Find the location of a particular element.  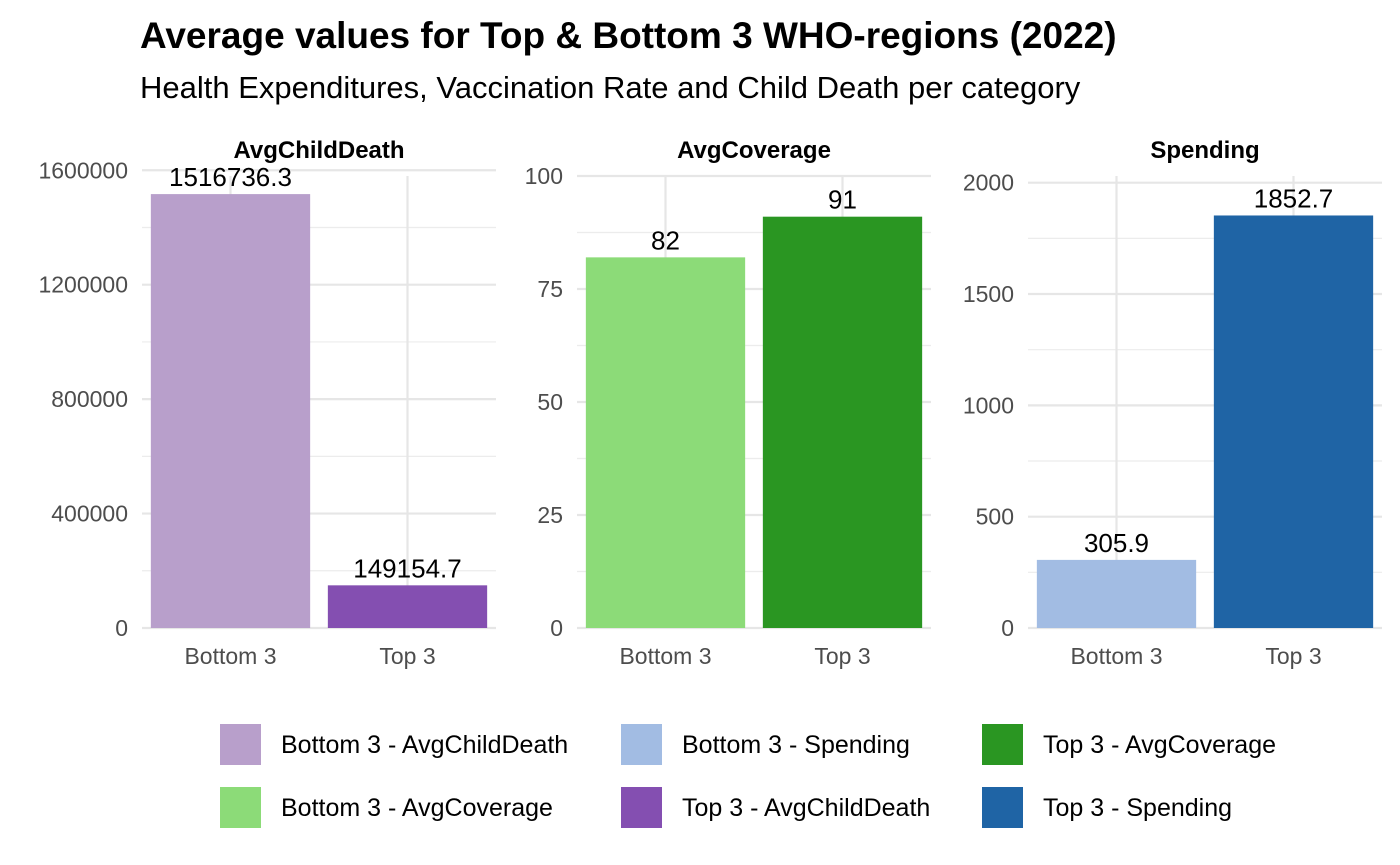

data-label: 149154.7 is located at coordinates (407, 568).